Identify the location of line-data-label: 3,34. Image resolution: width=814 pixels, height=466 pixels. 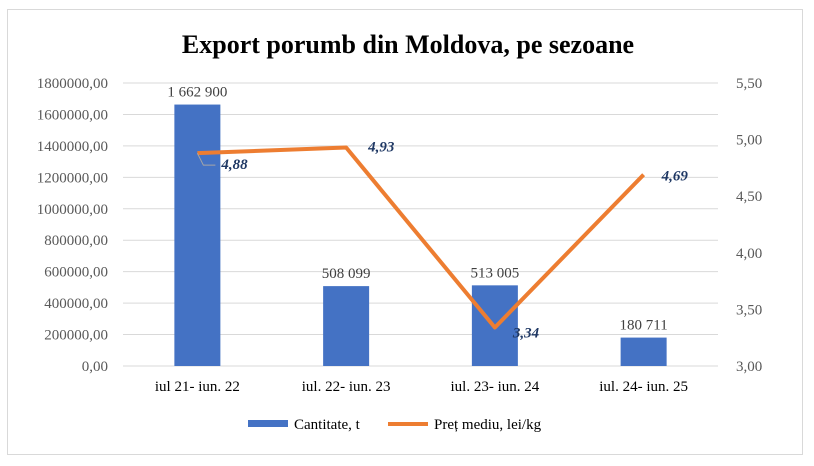
(526, 334).